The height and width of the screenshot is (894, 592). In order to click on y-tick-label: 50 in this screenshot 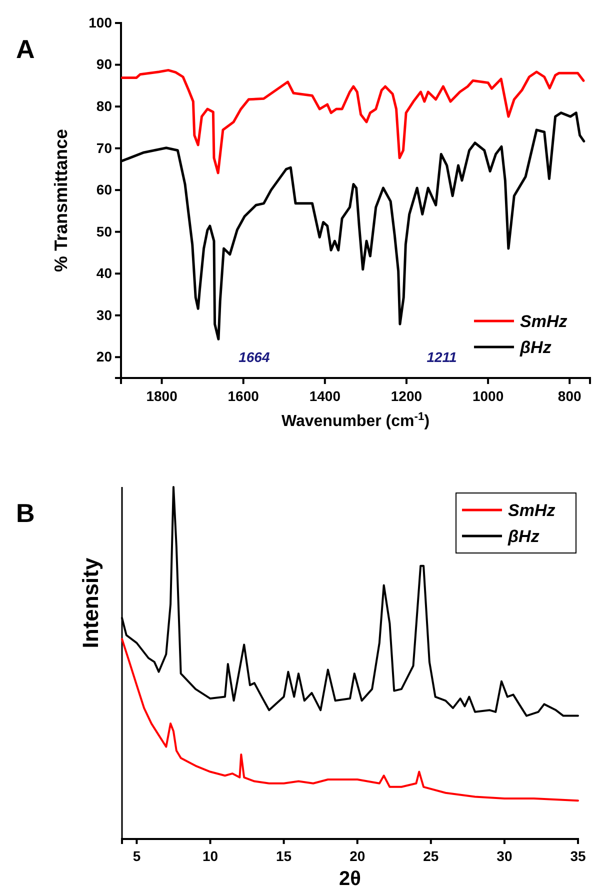, I will do `click(104, 231)`.